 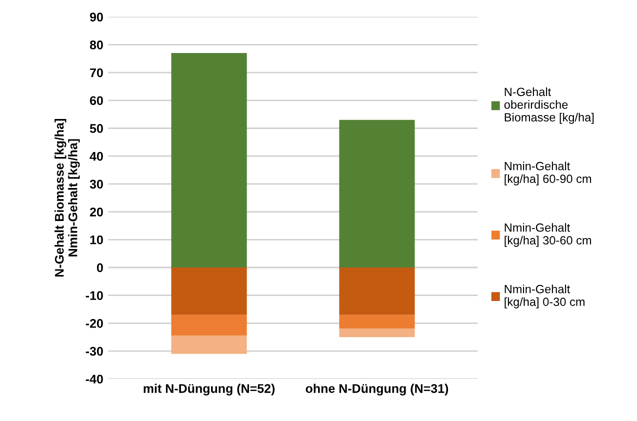 What do you see at coordinates (96, 156) in the screenshot?
I see `y-tick-label: 40` at bounding box center [96, 156].